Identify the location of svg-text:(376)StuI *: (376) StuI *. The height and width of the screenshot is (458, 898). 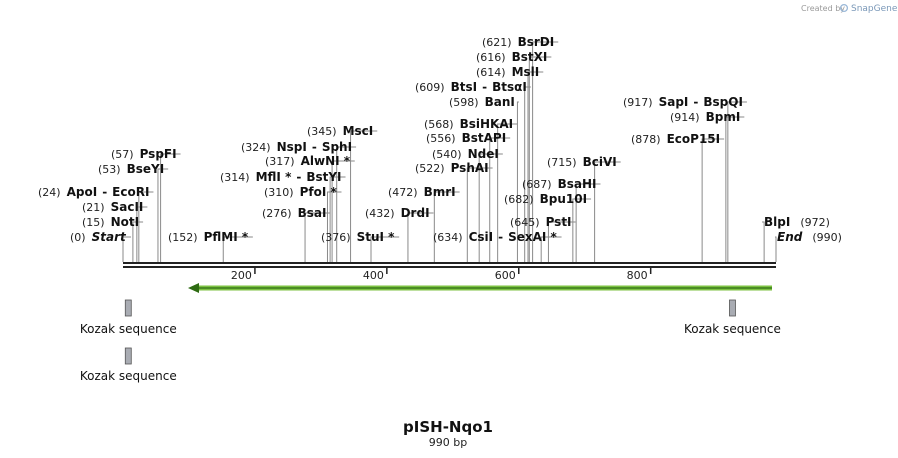
(358, 237).